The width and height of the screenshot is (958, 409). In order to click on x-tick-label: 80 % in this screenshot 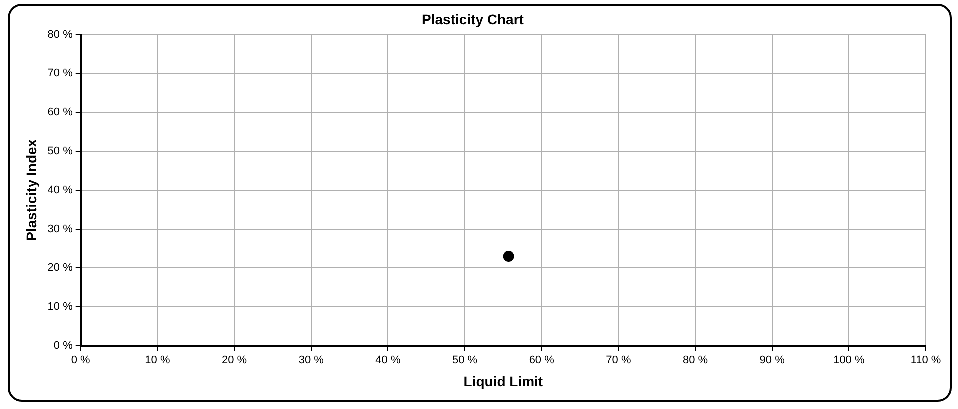, I will do `click(695, 360)`.